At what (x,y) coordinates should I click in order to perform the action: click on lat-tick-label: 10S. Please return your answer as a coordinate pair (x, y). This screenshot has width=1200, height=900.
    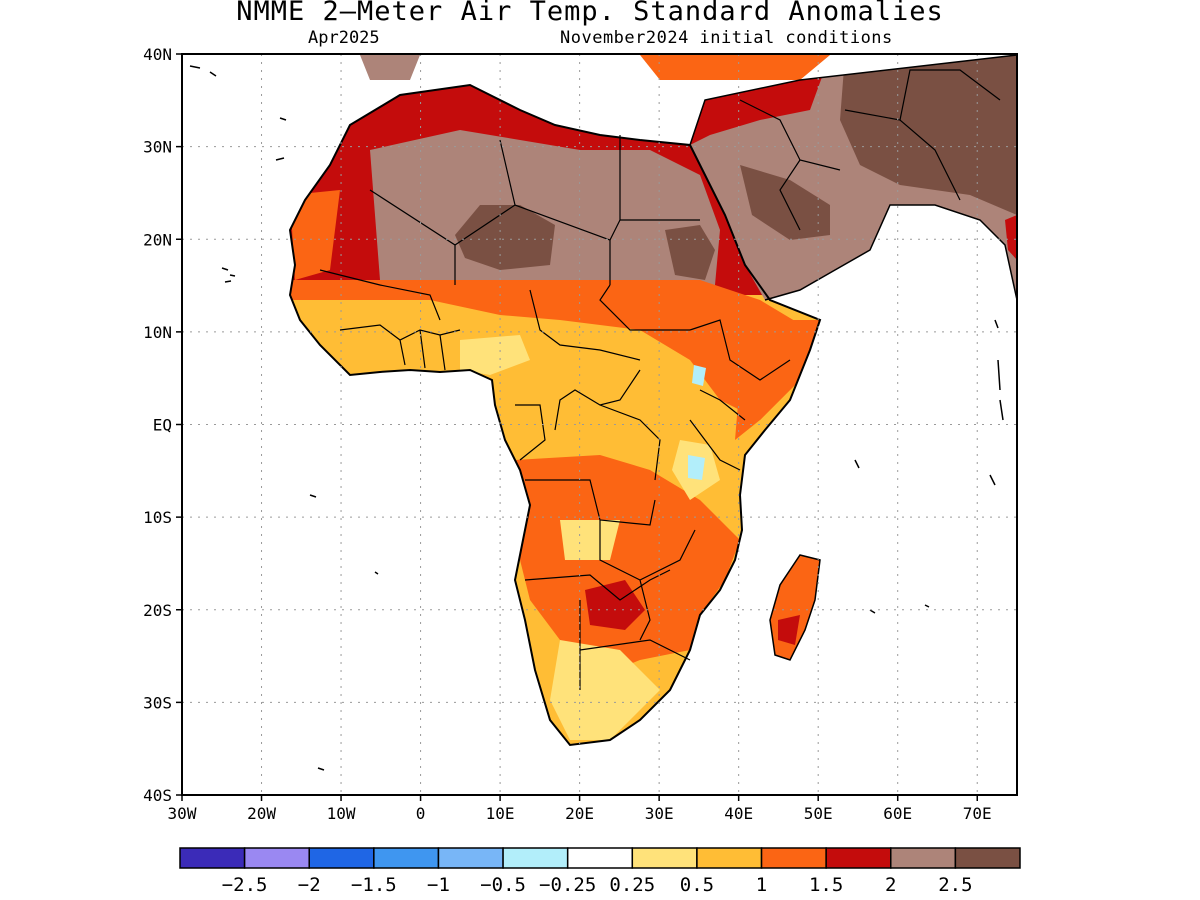
    Looking at the image, I should click on (157, 517).